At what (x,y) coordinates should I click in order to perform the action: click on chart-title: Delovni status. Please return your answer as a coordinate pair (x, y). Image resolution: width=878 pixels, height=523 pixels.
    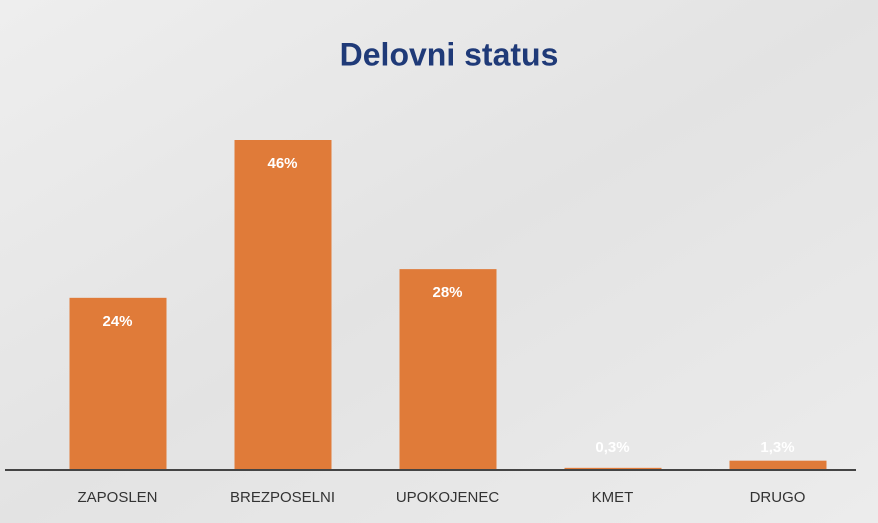
    Looking at the image, I should click on (449, 54).